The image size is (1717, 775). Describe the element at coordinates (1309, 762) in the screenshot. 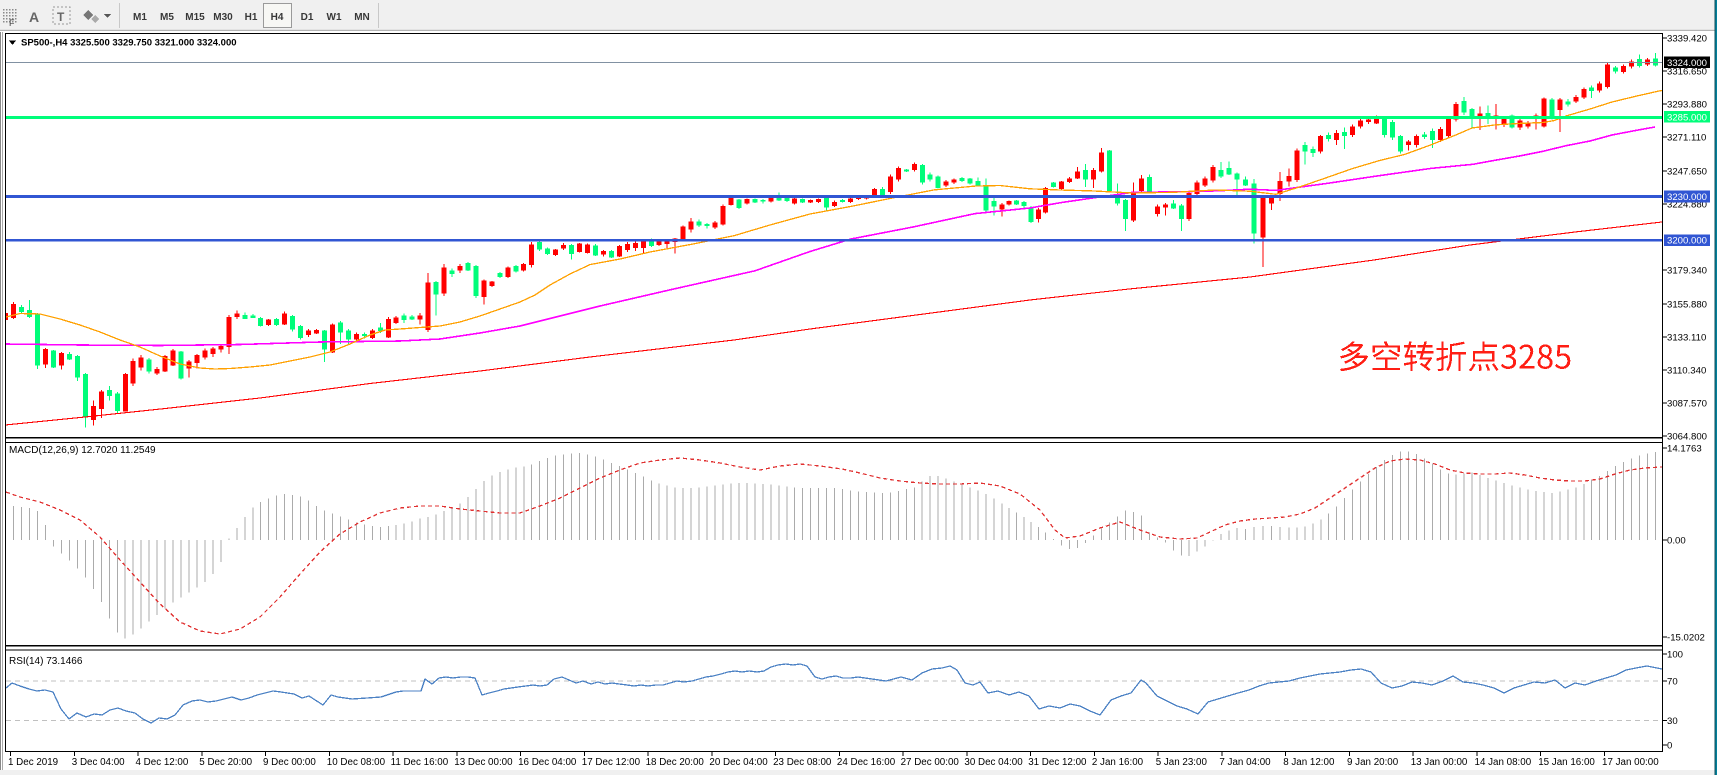

I see `svg-text: 8 Jan 12:00` at that location.